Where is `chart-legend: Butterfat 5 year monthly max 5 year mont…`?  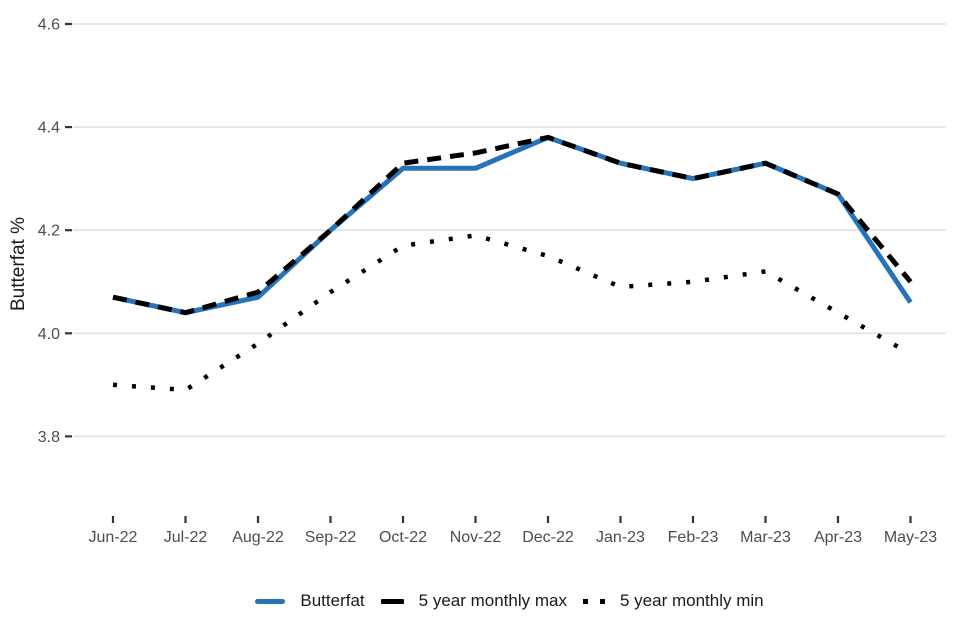
chart-legend: Butterfat 5 year monthly max 5 year mont… is located at coordinates (509, 601).